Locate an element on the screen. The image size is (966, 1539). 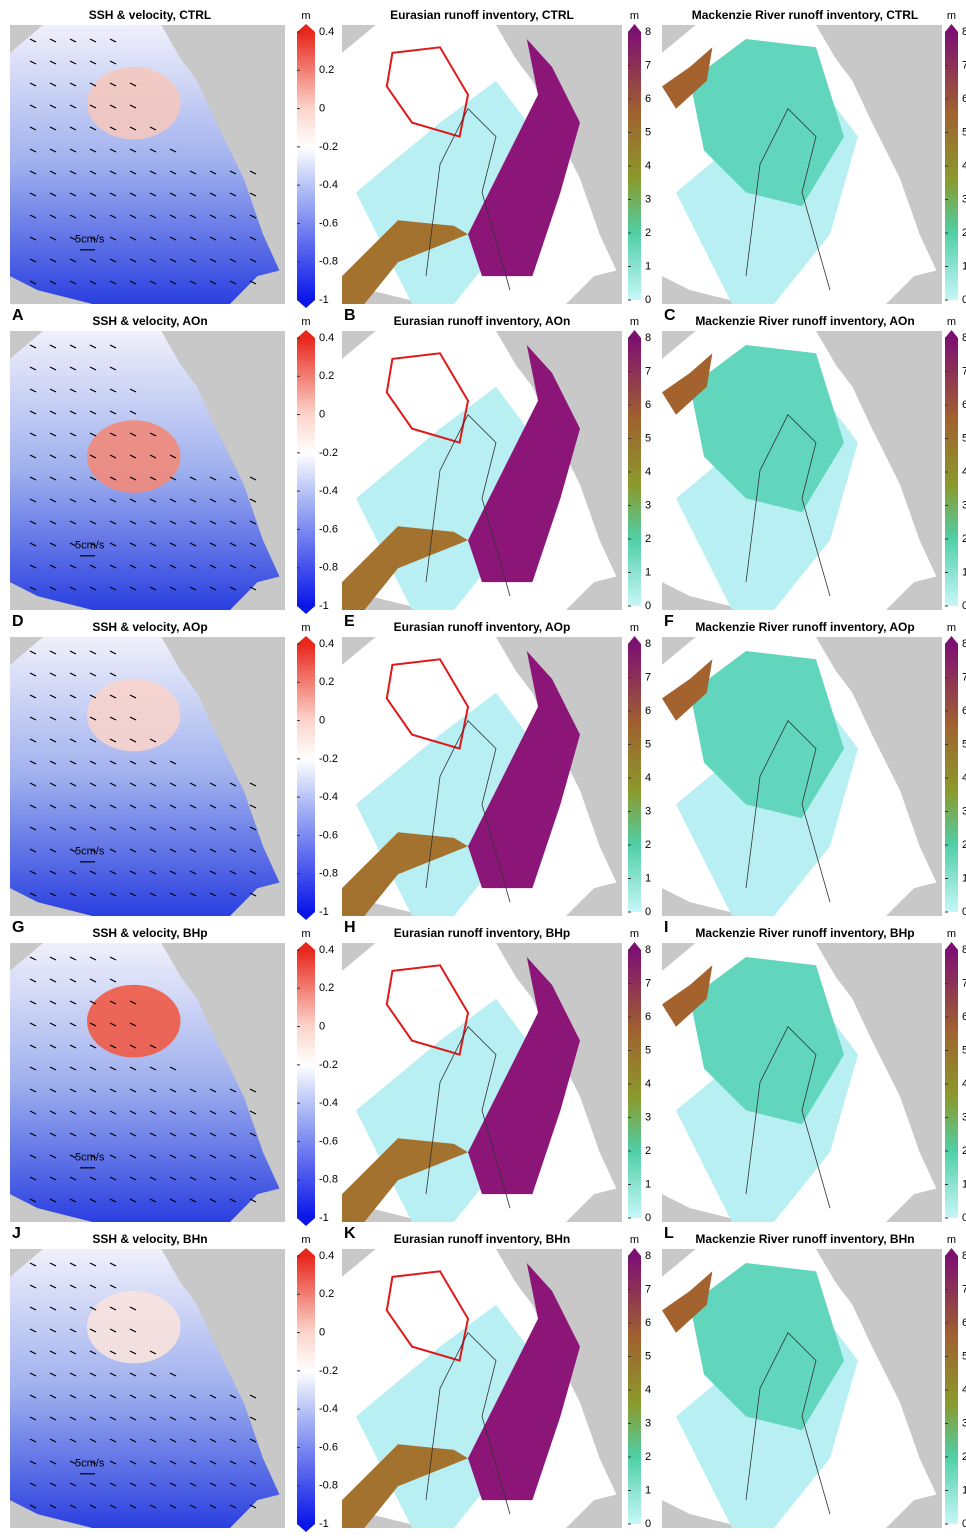
panel-letter: H is located at coordinates (350, 927).